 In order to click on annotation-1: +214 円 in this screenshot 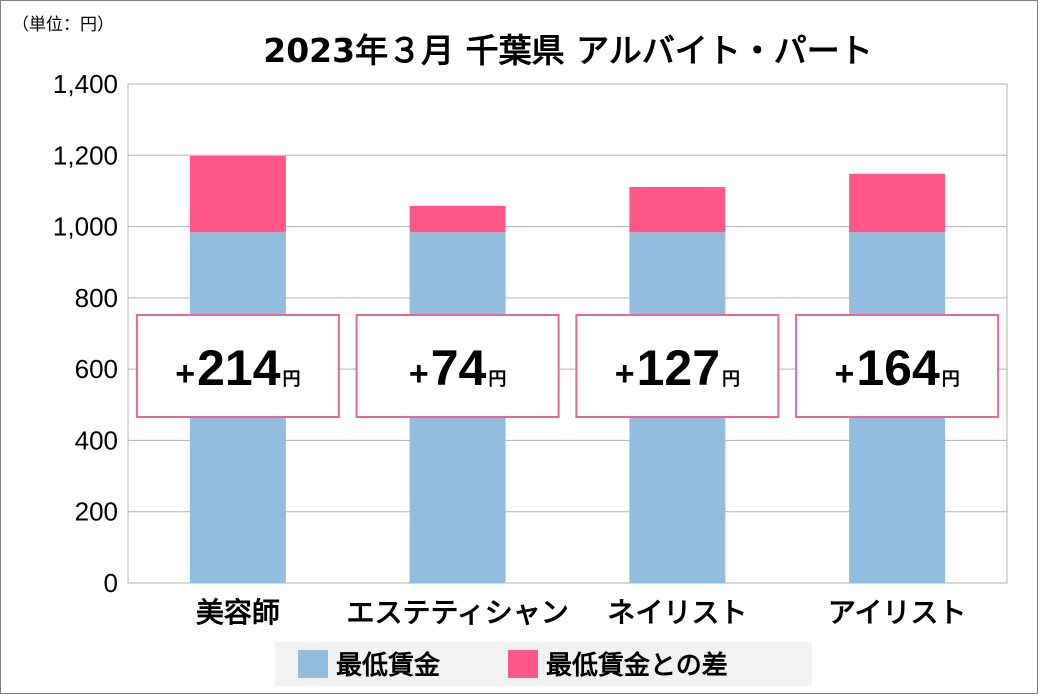, I will do `click(237, 366)`.